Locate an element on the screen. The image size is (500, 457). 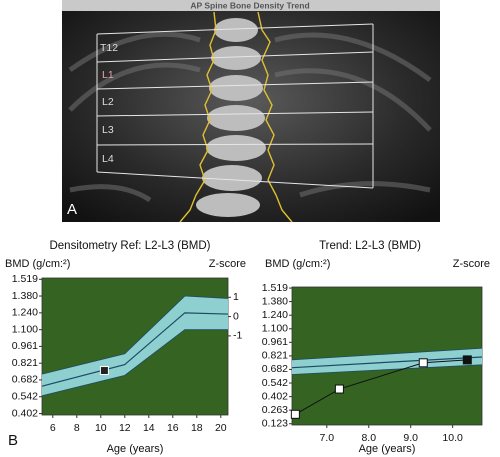
title-strip is located at coordinates (251, 5).